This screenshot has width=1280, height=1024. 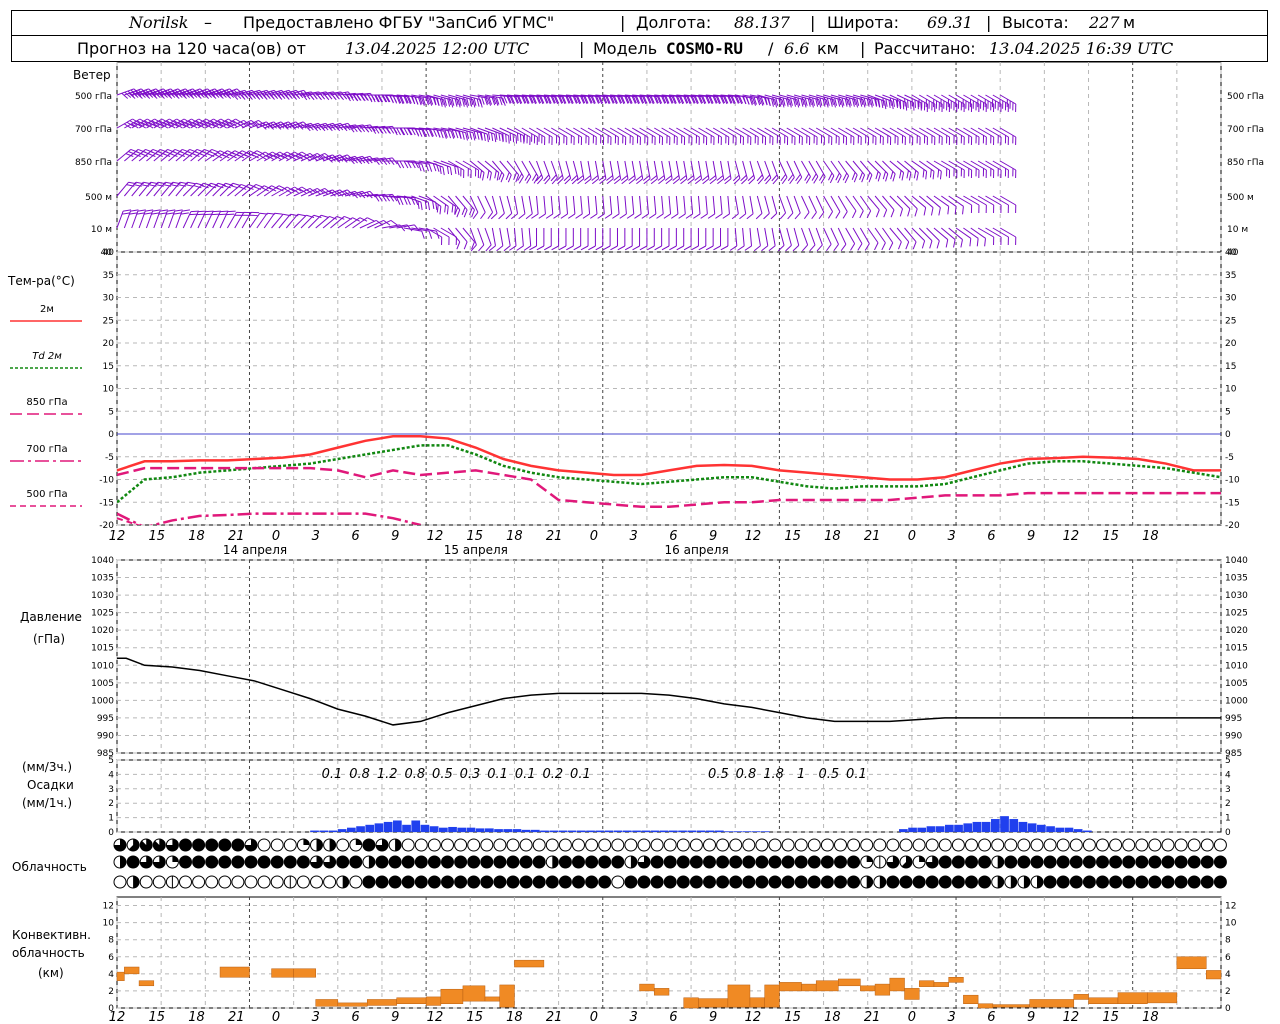 What do you see at coordinates (1228, 833) in the screenshot?
I see `precip-tick-right: 0` at bounding box center [1228, 833].